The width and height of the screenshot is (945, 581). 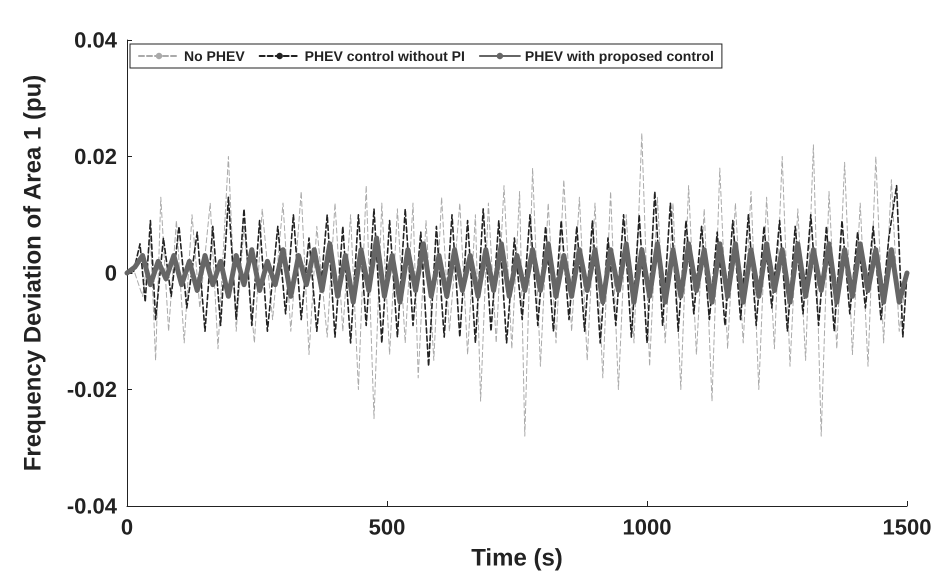 I want to click on legend-label: PHEV with proposed control, so click(x=619, y=56).